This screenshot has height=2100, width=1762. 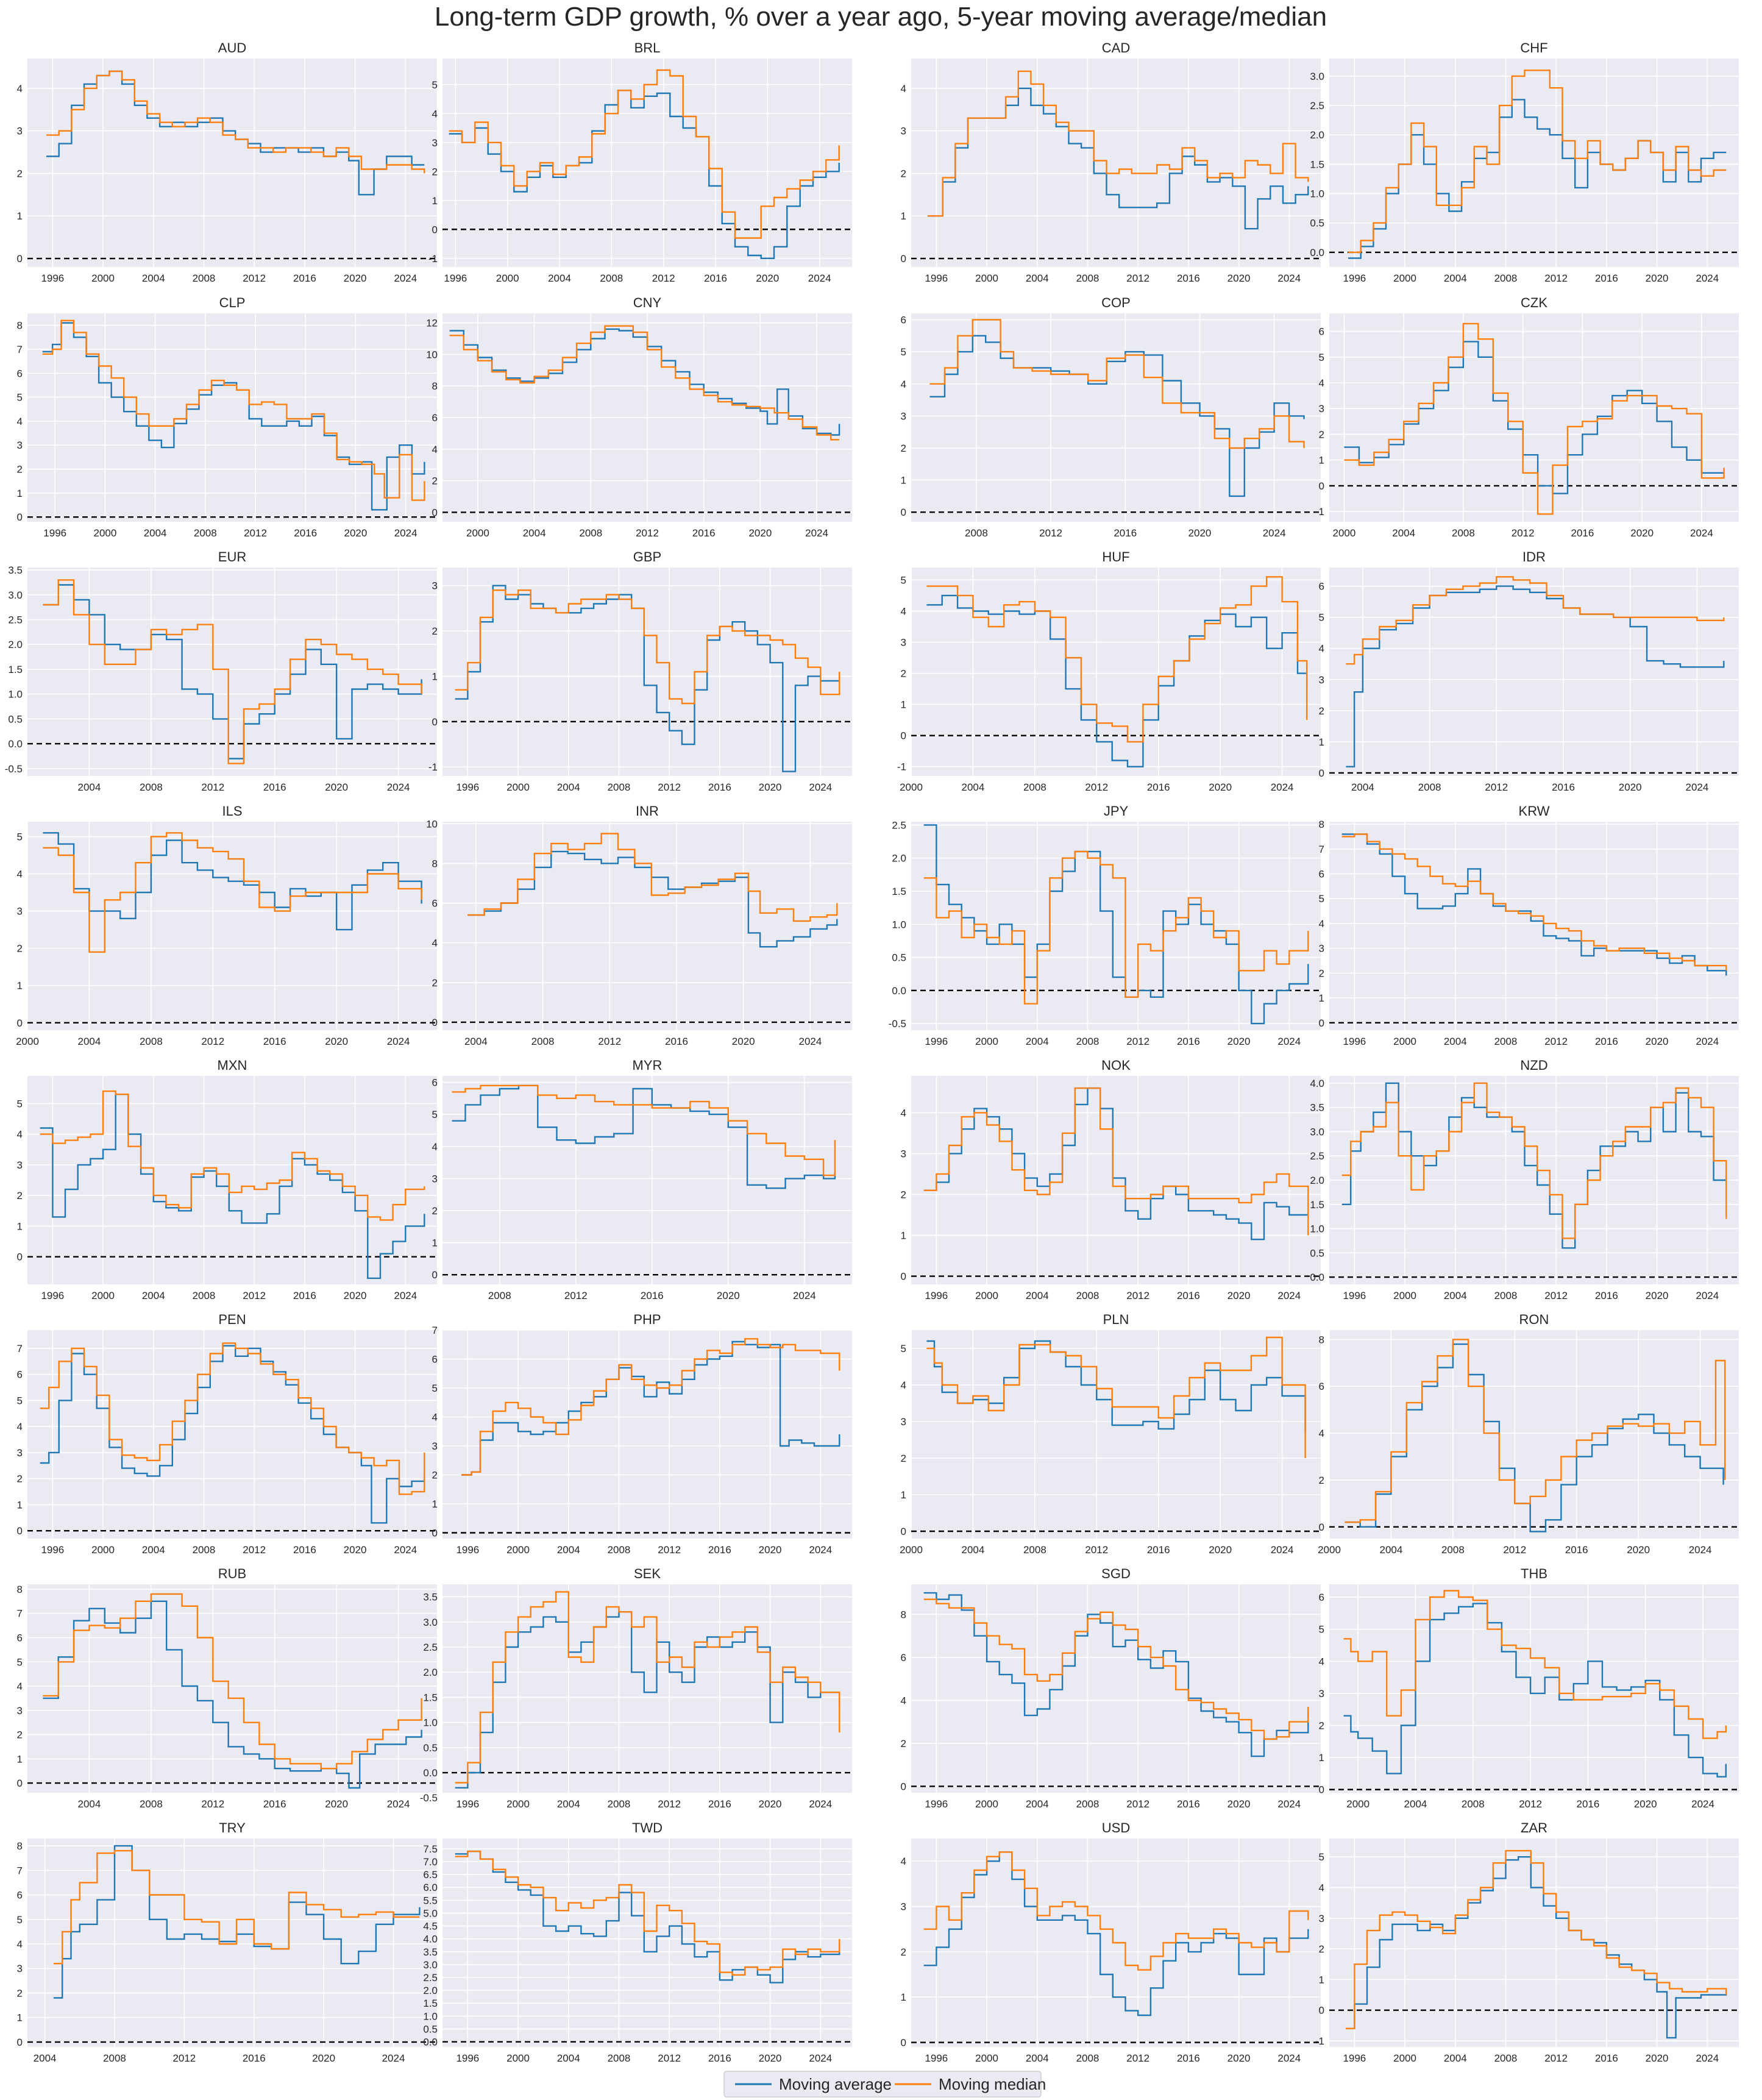 I want to click on y-tick-label: 2, so click(x=20, y=1479).